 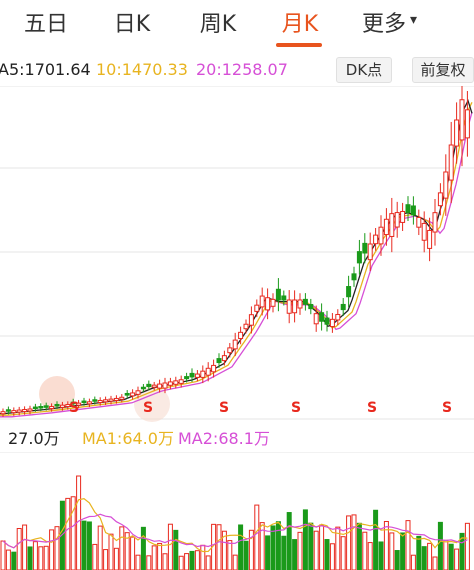 What do you see at coordinates (218, 24) in the screenshot?
I see `tab-week-k: 周K` at bounding box center [218, 24].